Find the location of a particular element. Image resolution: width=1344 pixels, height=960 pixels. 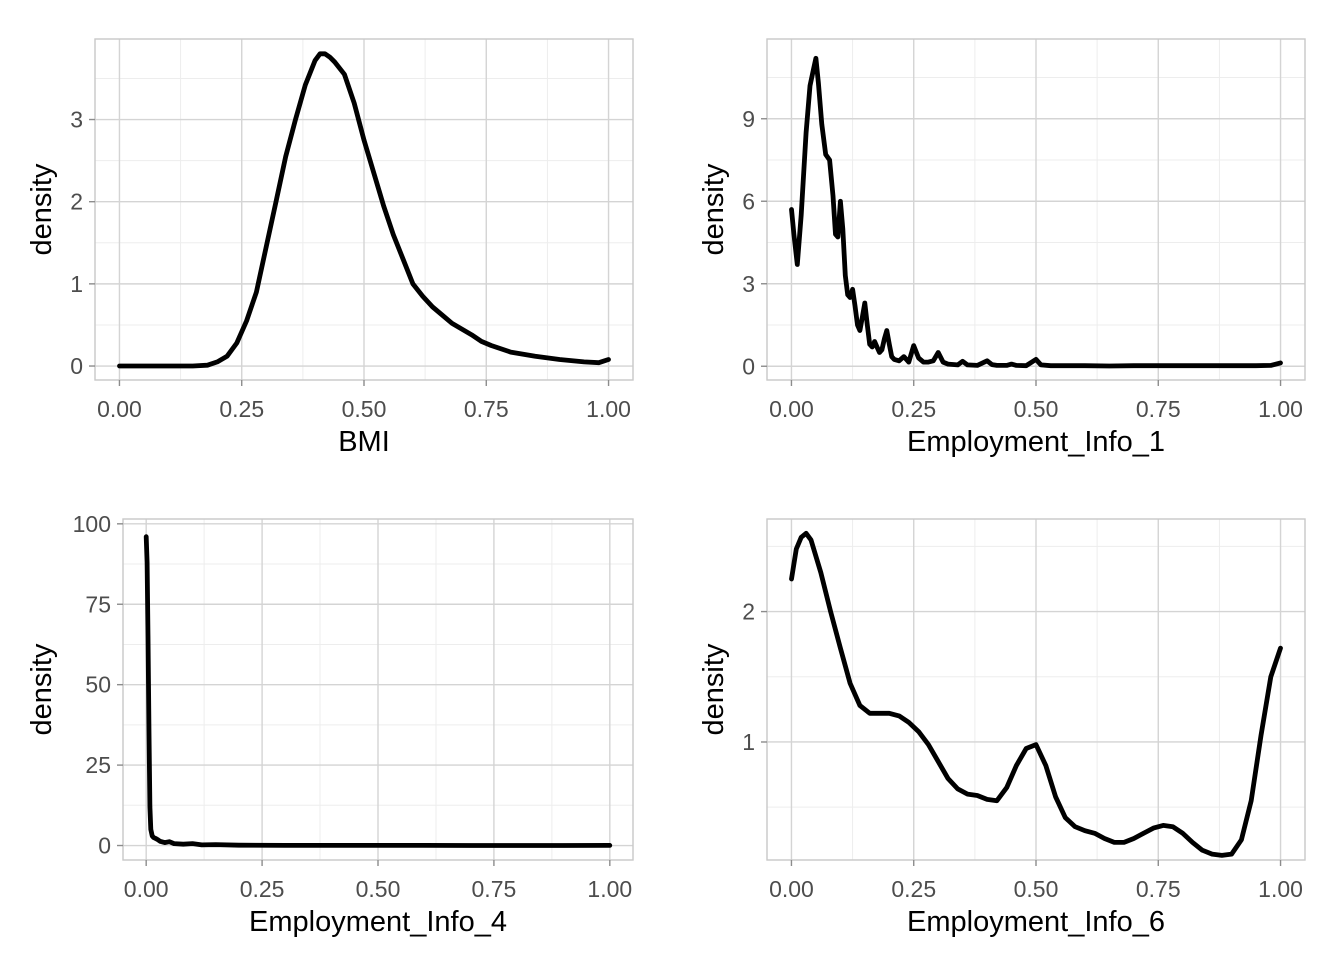

x-axis-title: Employment_Info_4 is located at coordinates (378, 922).